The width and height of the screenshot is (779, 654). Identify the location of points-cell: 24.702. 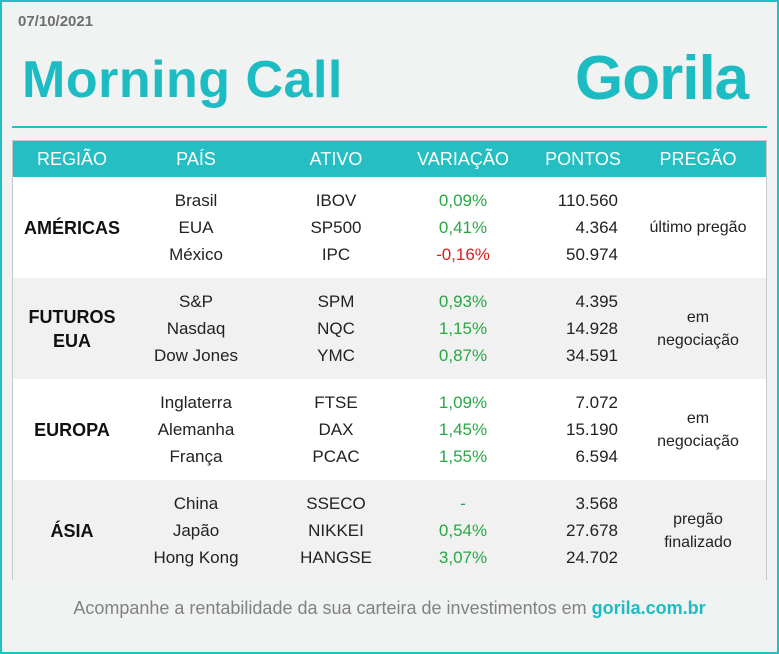
(592, 557).